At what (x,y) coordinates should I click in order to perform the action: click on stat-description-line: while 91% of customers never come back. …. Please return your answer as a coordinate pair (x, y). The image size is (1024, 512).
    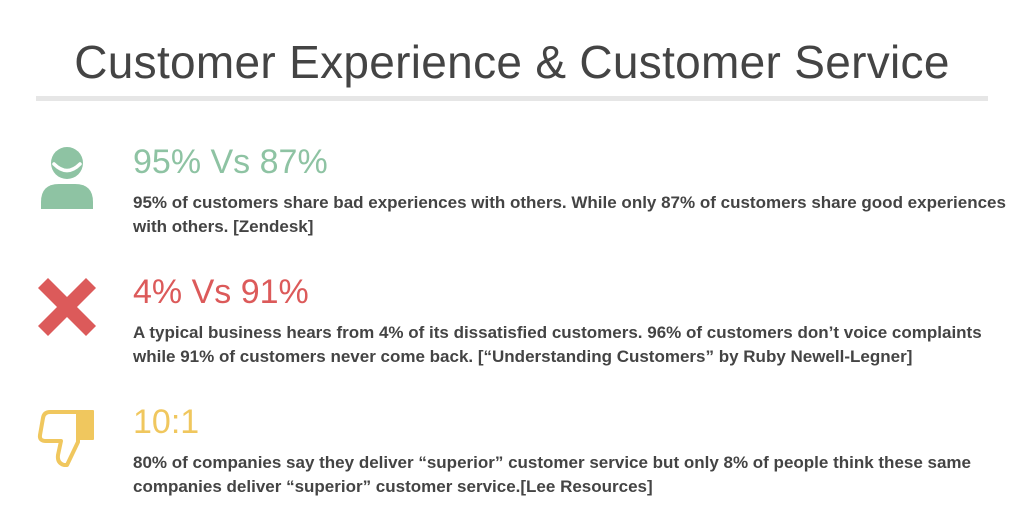
    Looking at the image, I should click on (523, 356).